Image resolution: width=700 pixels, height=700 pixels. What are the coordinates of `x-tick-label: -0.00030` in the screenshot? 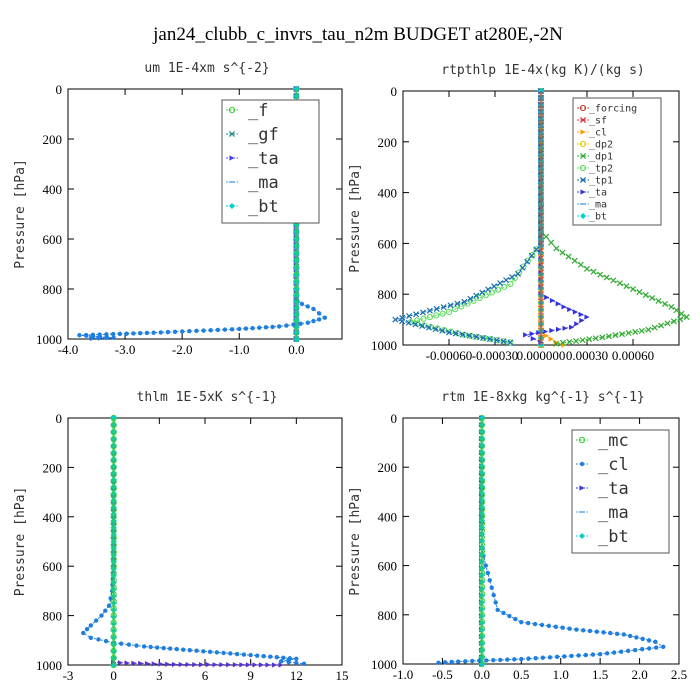 It's located at (495, 355).